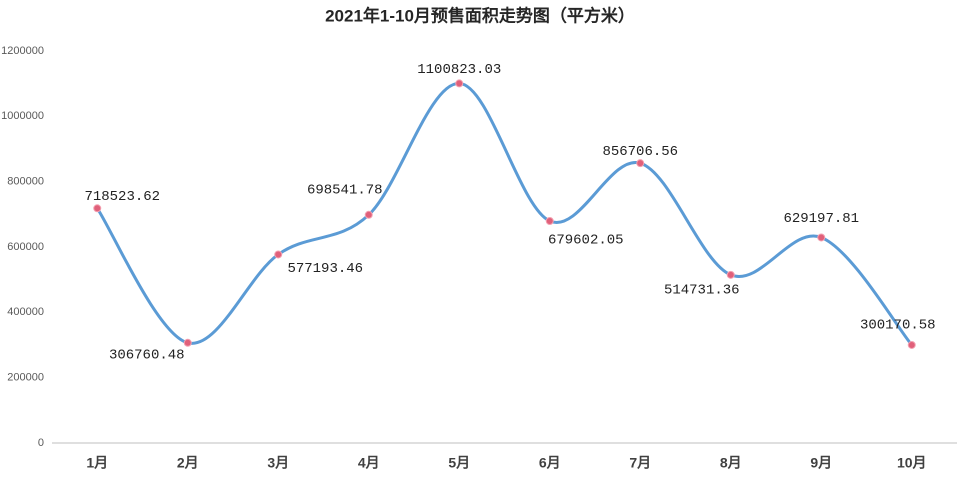  Describe the element at coordinates (480, 15) in the screenshot. I see `chart-title: 2021年1-10月预售面积走势图（平方米）` at that location.